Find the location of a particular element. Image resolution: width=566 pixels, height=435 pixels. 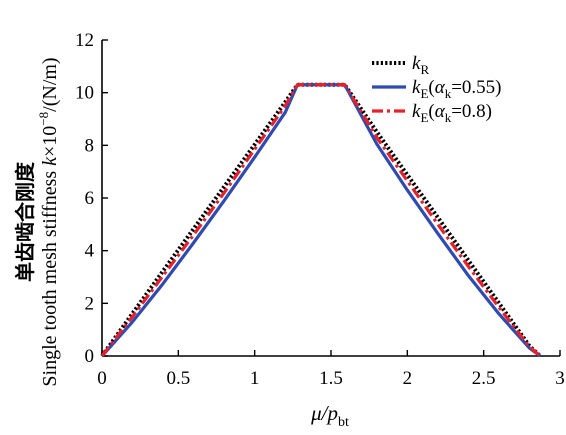

y-axis-title-line1: 单齿啮合刚度 is located at coordinates (25, 221).